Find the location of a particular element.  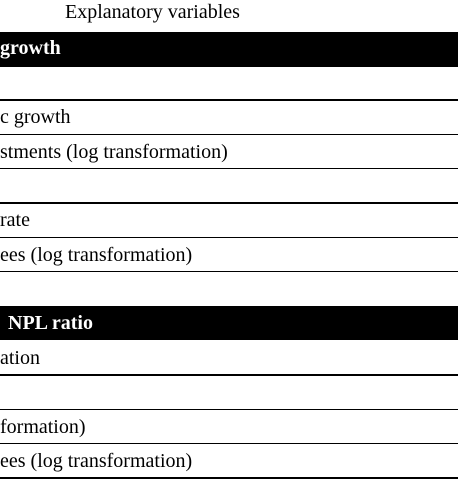

row-label: formation) is located at coordinates (43, 426).